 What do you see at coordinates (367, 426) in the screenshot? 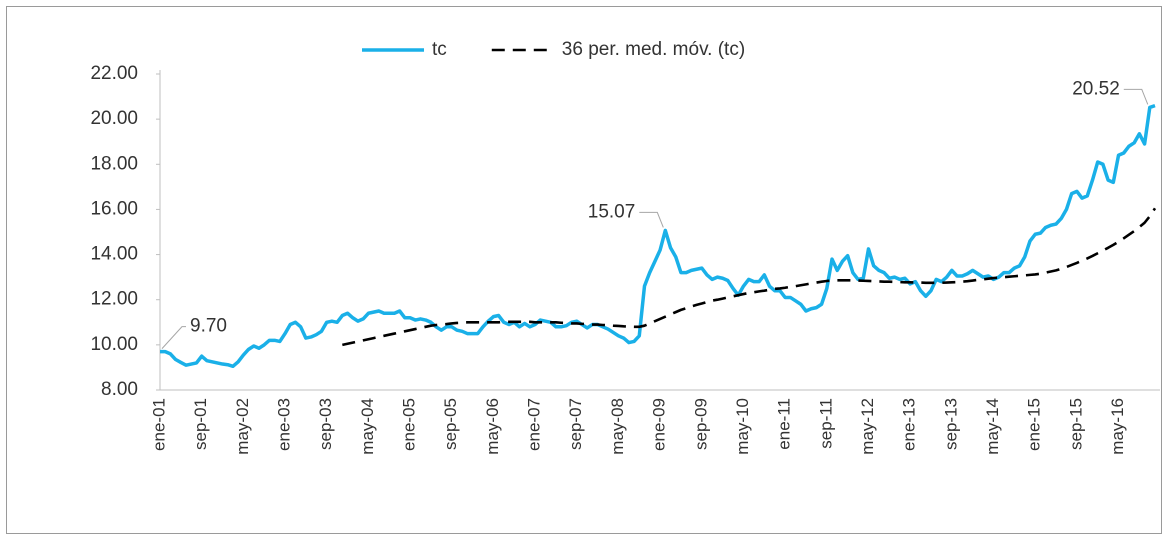
I see `x-tick-label: may-04` at bounding box center [367, 426].